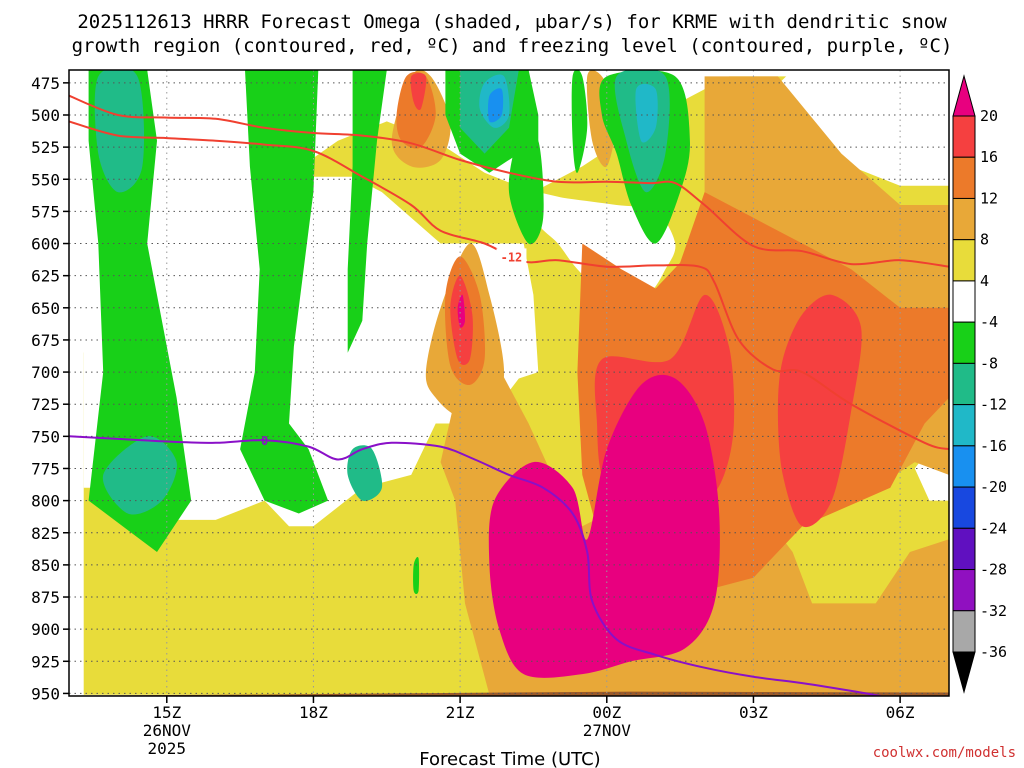 This screenshot has height=768, width=1024. I want to click on dgz-contour-label: -12, so click(512, 257).